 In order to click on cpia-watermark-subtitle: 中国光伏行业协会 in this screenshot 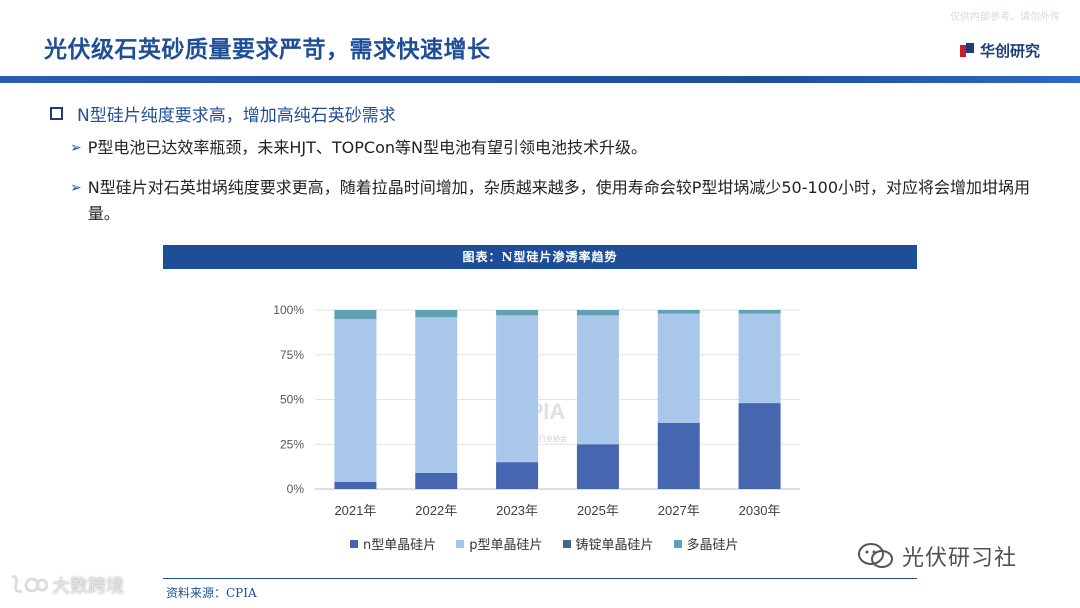, I will do `click(539, 438)`.